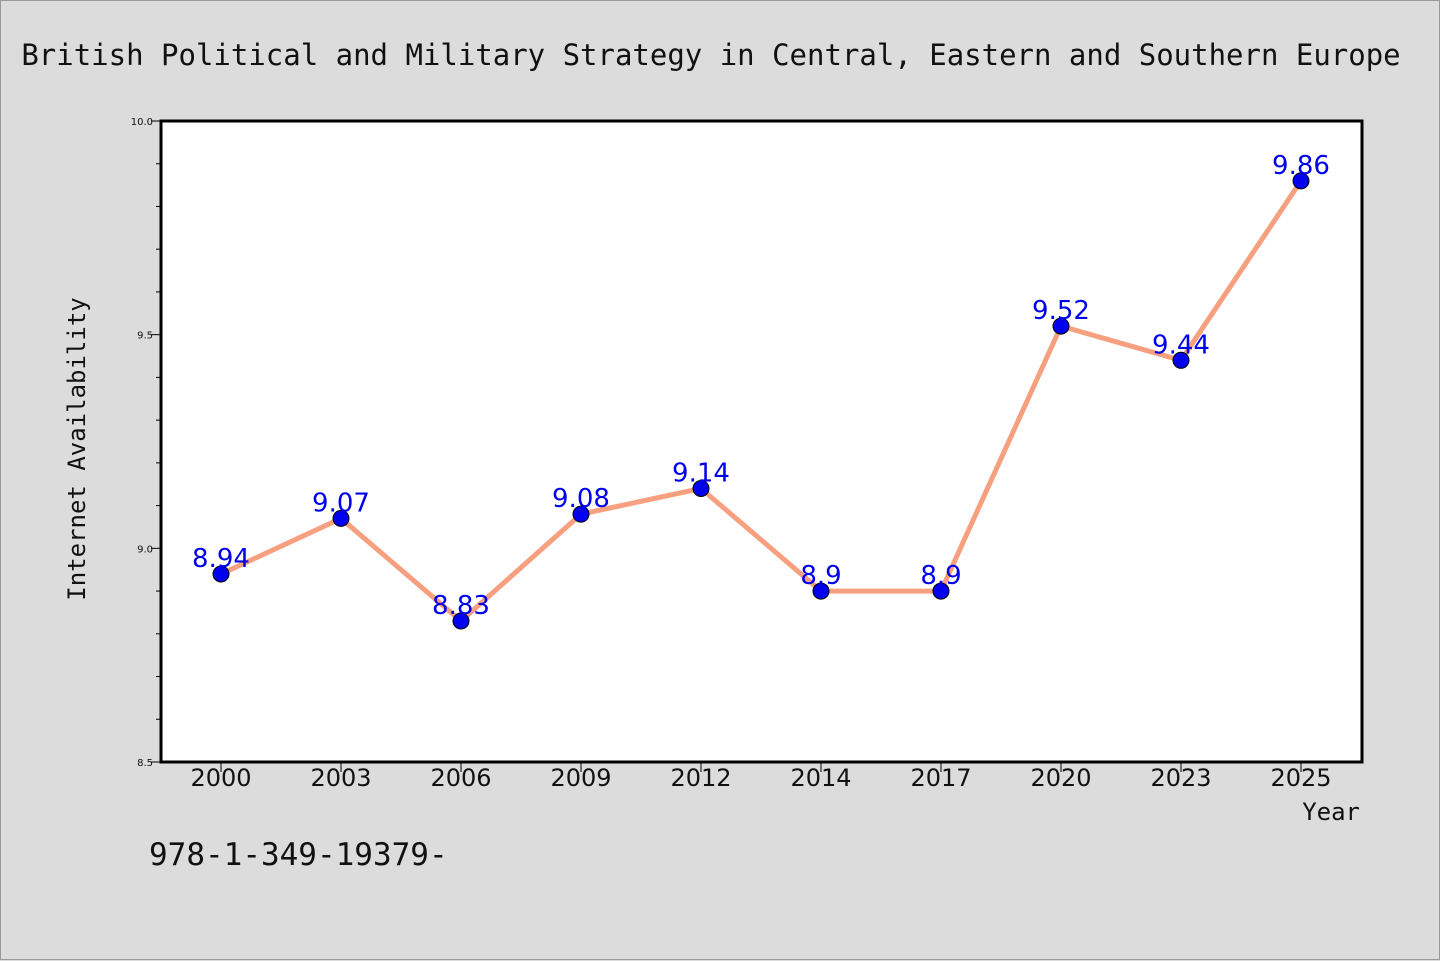 The image size is (1440, 961). I want to click on data-label: 9.44, so click(1181, 345).